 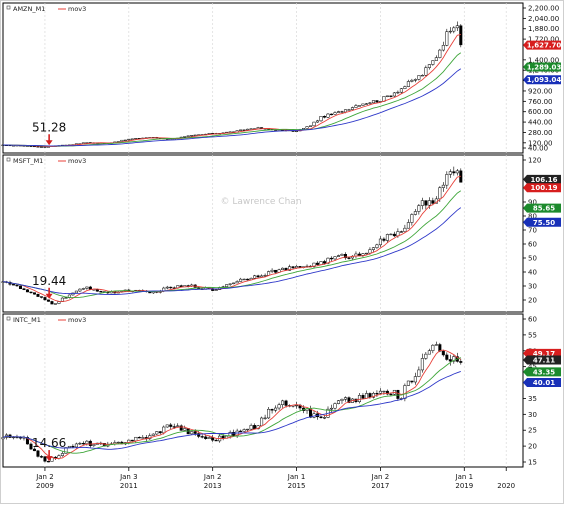 What do you see at coordinates (544, 68) in the screenshot?
I see `price-badge-label: 1,289.03` at bounding box center [544, 68].